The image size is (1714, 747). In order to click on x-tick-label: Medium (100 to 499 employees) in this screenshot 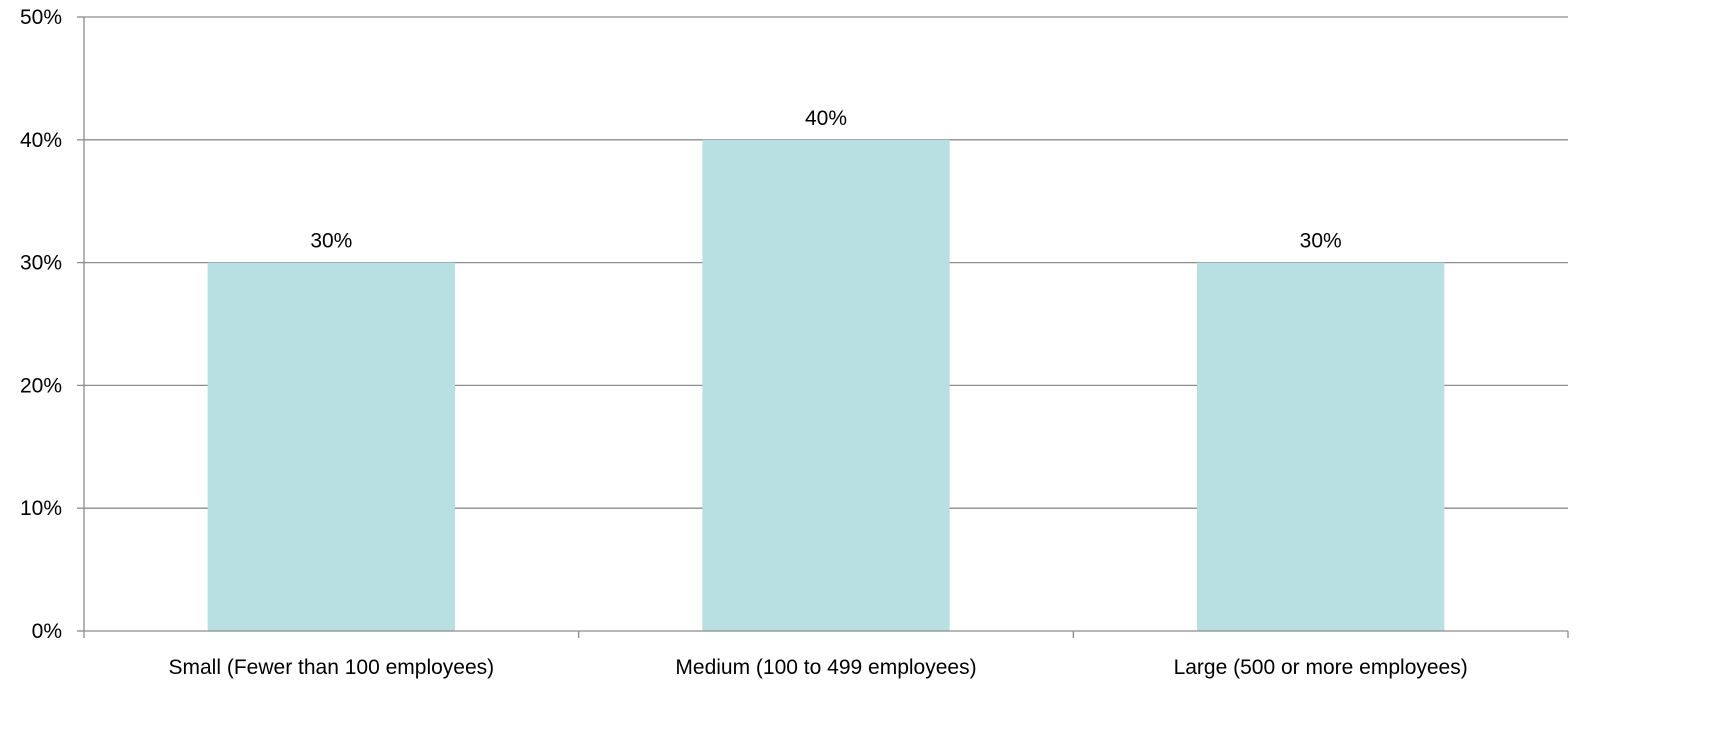, I will do `click(825, 667)`.